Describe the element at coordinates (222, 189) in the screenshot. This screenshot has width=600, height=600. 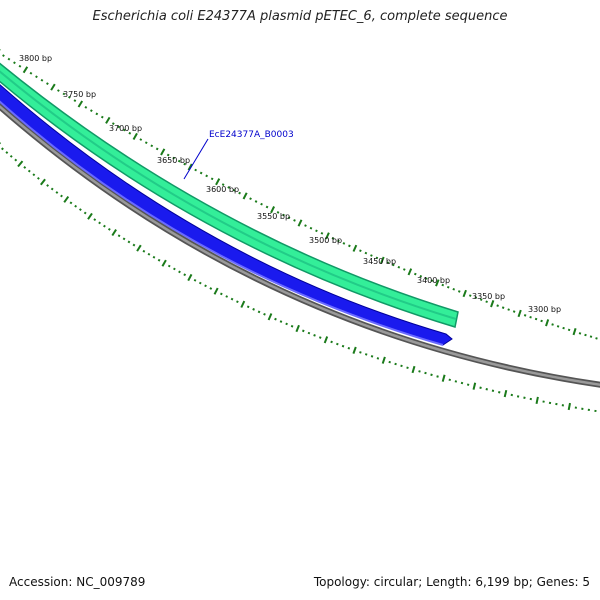
I see `tick-label-3600: 3600 bp` at that location.